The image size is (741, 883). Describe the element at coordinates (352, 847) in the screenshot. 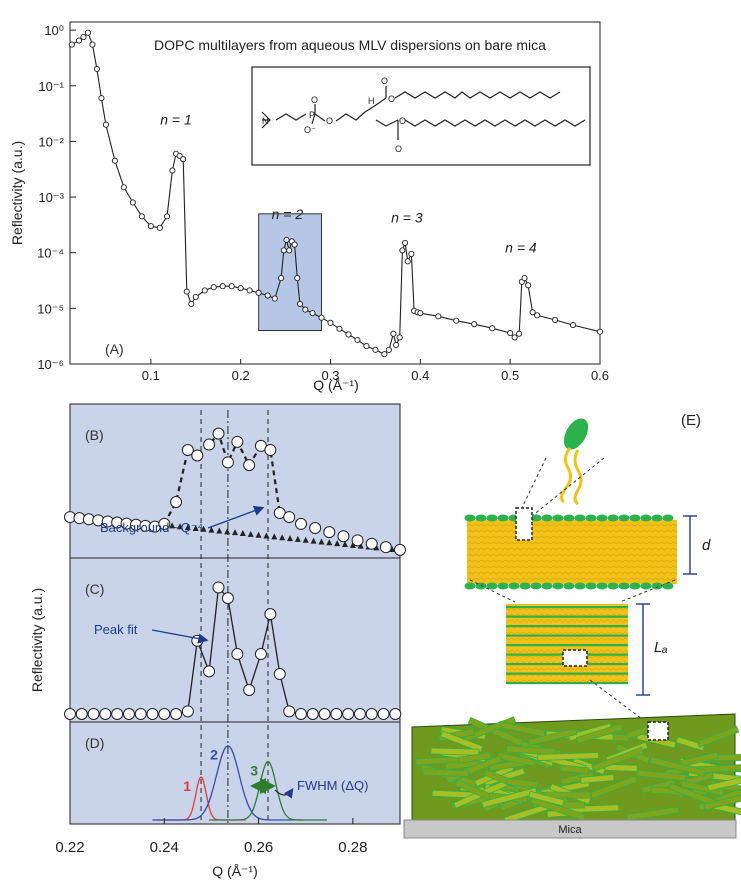

I see `x-tick-label: 0.28` at that location.